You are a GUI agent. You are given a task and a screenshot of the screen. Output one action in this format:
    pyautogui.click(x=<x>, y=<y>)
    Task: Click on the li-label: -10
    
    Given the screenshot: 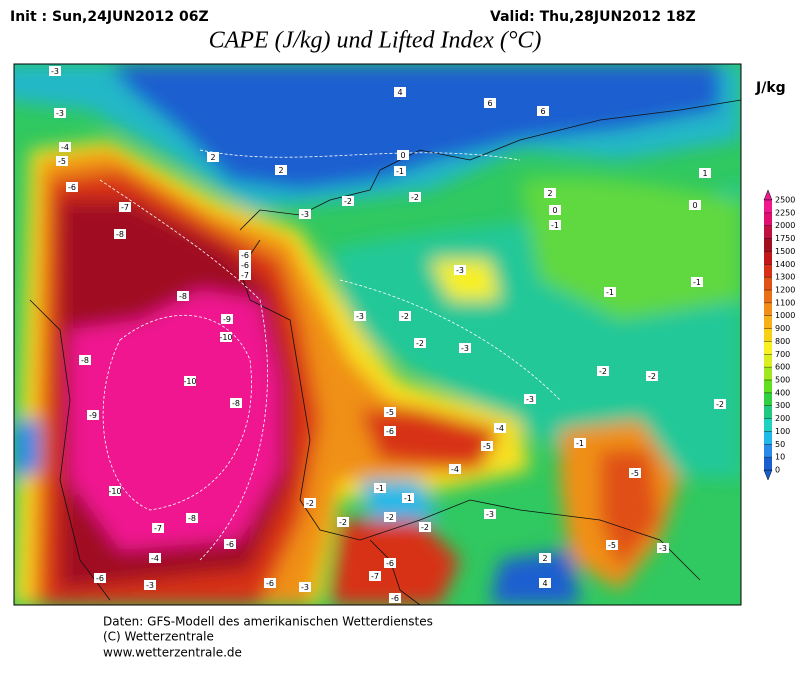 What is the action you would take?
    pyautogui.click(x=189, y=381)
    